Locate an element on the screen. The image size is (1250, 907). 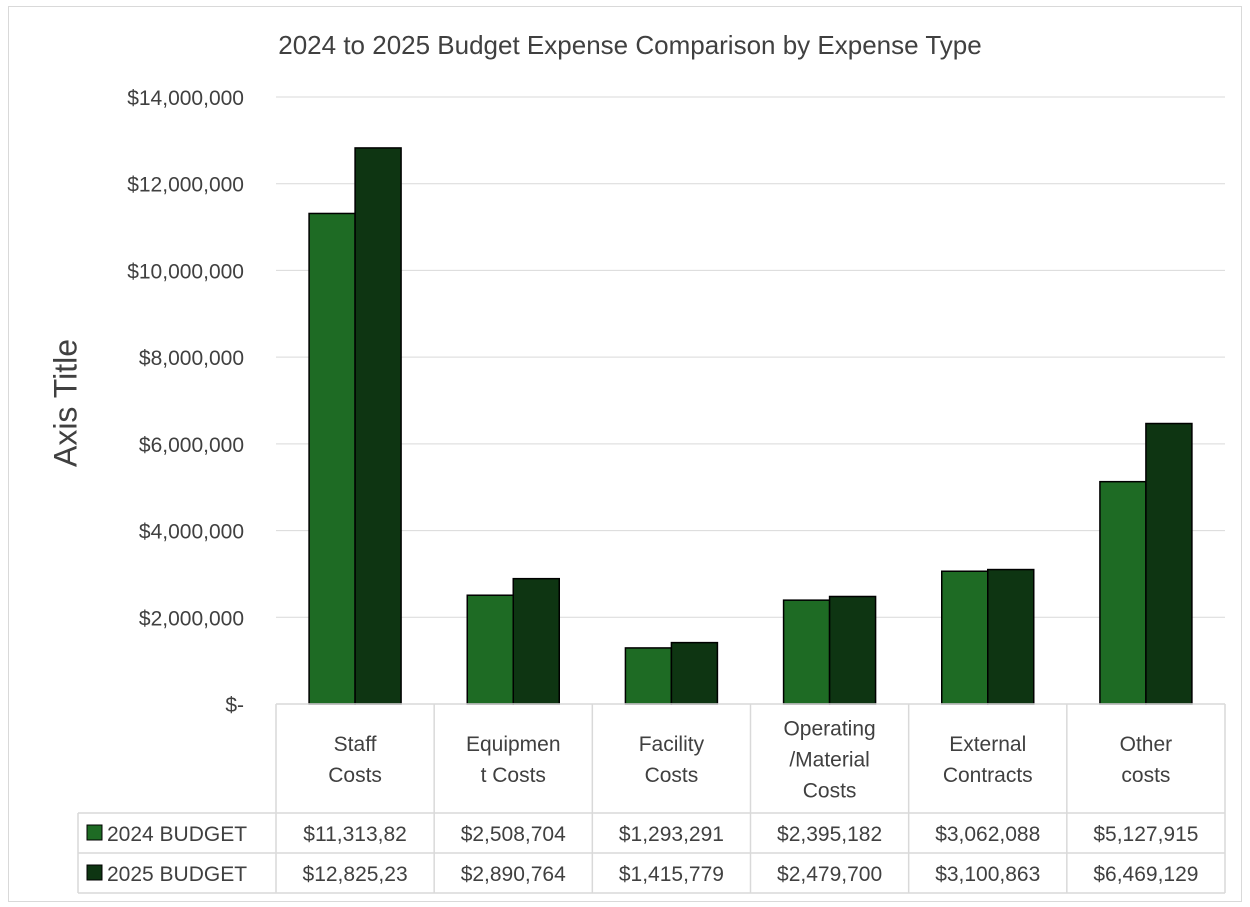
y-tick-label: $14,000,000 is located at coordinates (185, 98).